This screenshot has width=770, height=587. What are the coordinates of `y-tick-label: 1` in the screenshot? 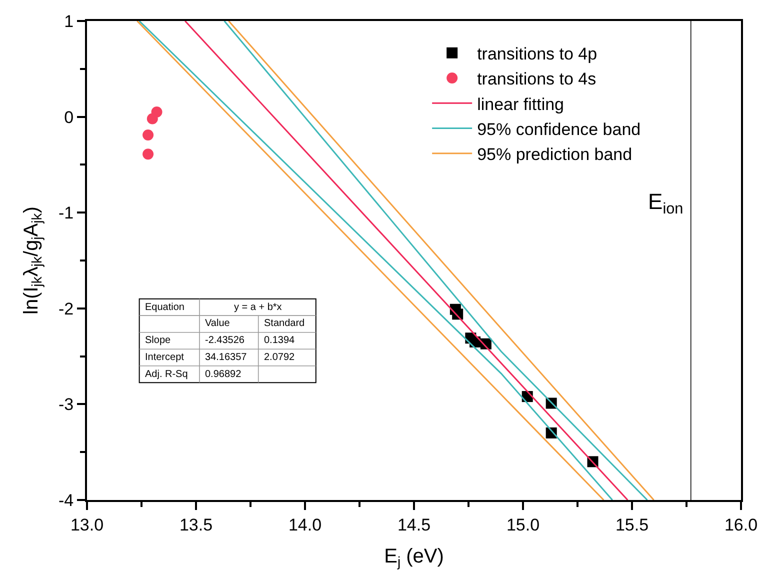 It's located at (69, 21).